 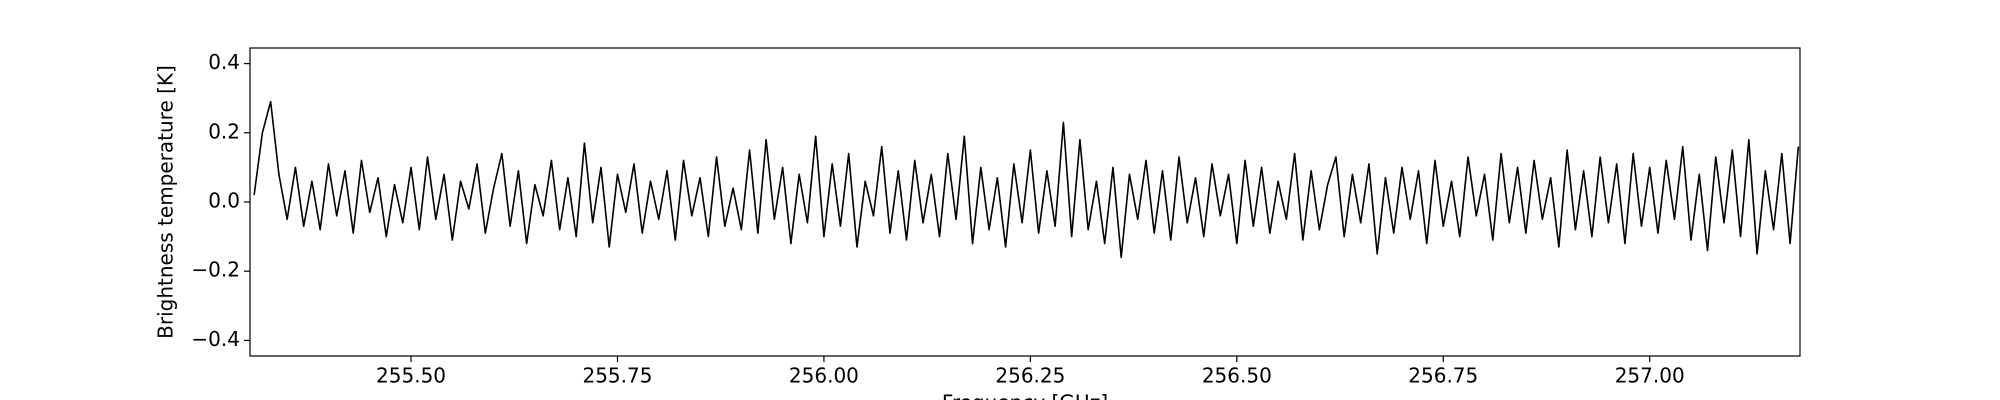 What do you see at coordinates (1650, 376) in the screenshot?
I see `x-tick-label: 257.00` at bounding box center [1650, 376].